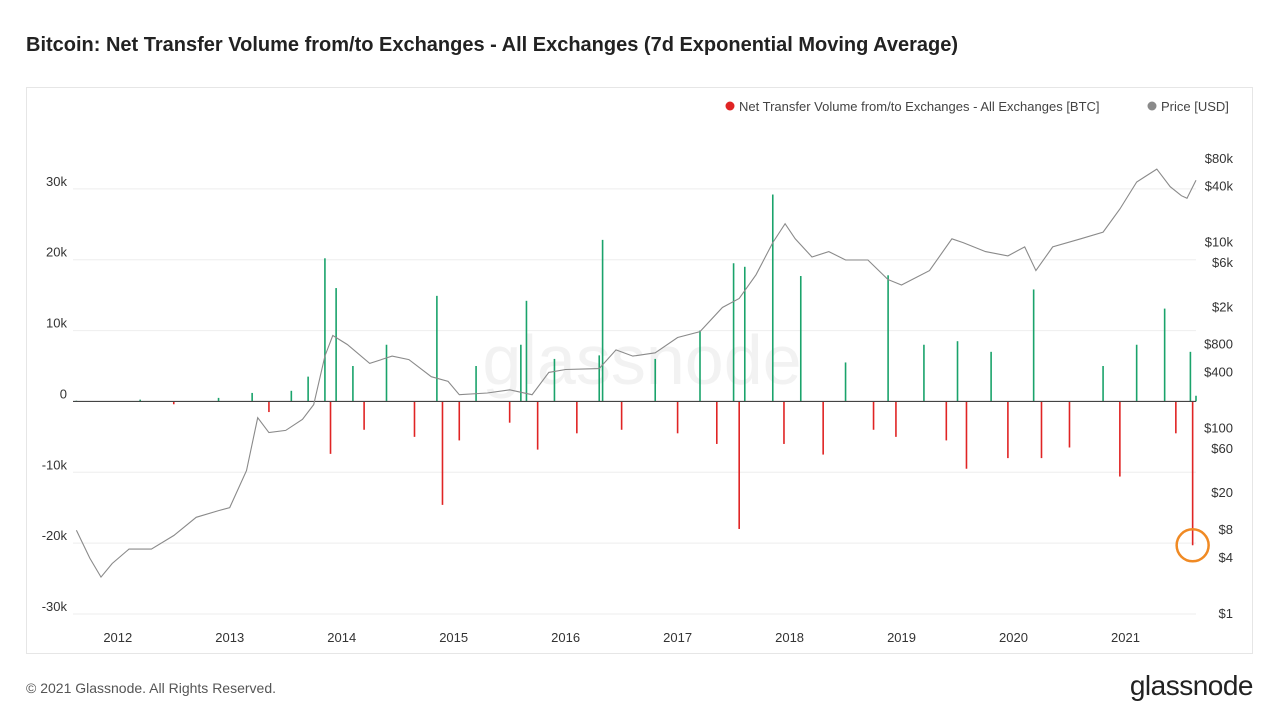  I want to click on left-axis-tick-label: 30k, so click(56, 181).